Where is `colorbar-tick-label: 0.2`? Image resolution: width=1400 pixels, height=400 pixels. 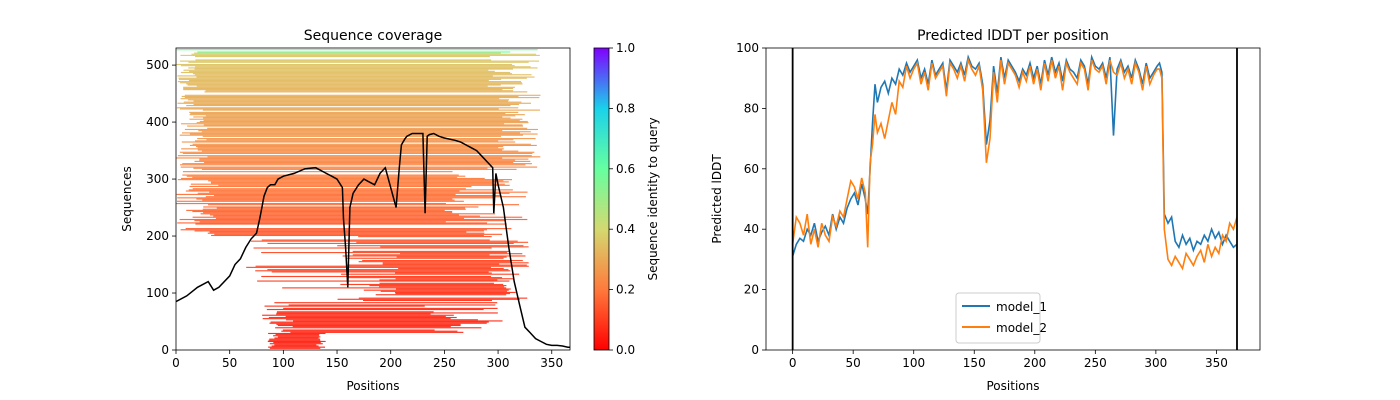 colorbar-tick-label: 0.2 is located at coordinates (625, 290).